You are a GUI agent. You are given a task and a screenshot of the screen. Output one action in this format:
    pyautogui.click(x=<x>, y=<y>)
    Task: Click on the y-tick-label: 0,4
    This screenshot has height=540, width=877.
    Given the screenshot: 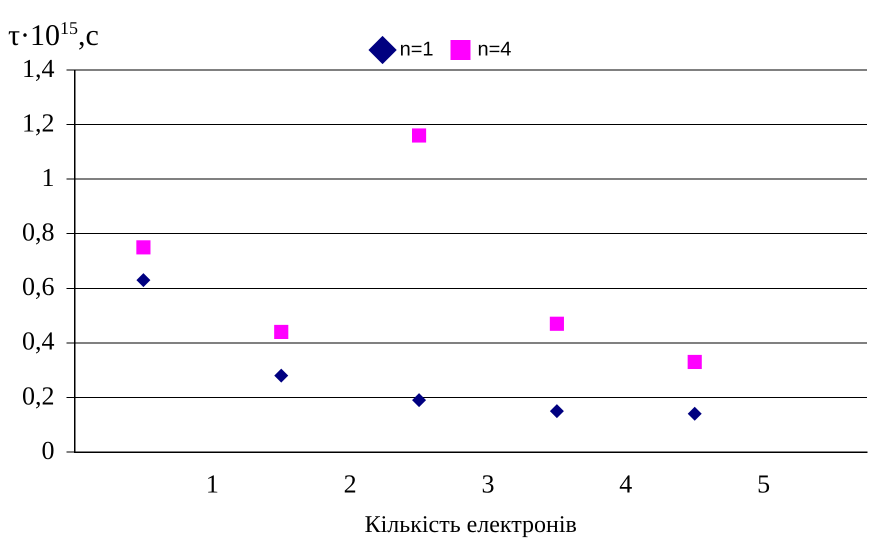 What is the action you would take?
    pyautogui.click(x=38, y=341)
    